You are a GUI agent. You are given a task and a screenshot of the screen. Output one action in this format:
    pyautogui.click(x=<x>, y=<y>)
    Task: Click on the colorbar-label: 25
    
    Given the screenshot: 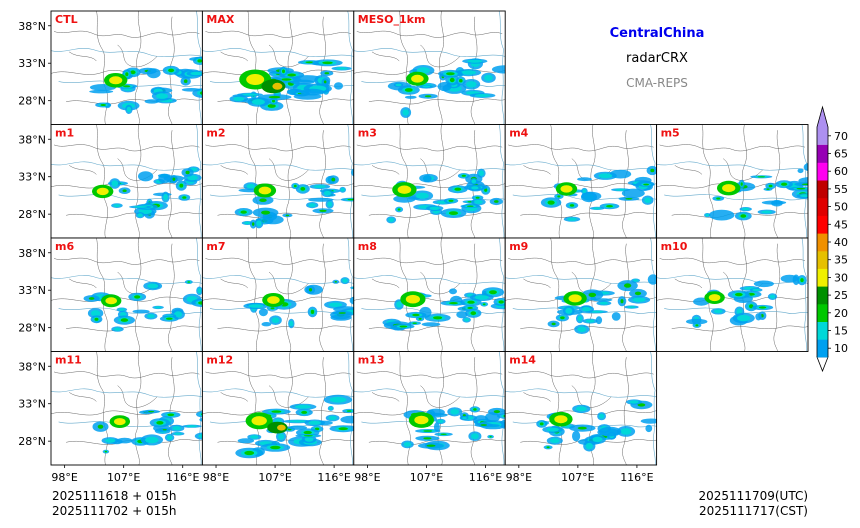 What is the action you would take?
    pyautogui.click(x=841, y=295)
    